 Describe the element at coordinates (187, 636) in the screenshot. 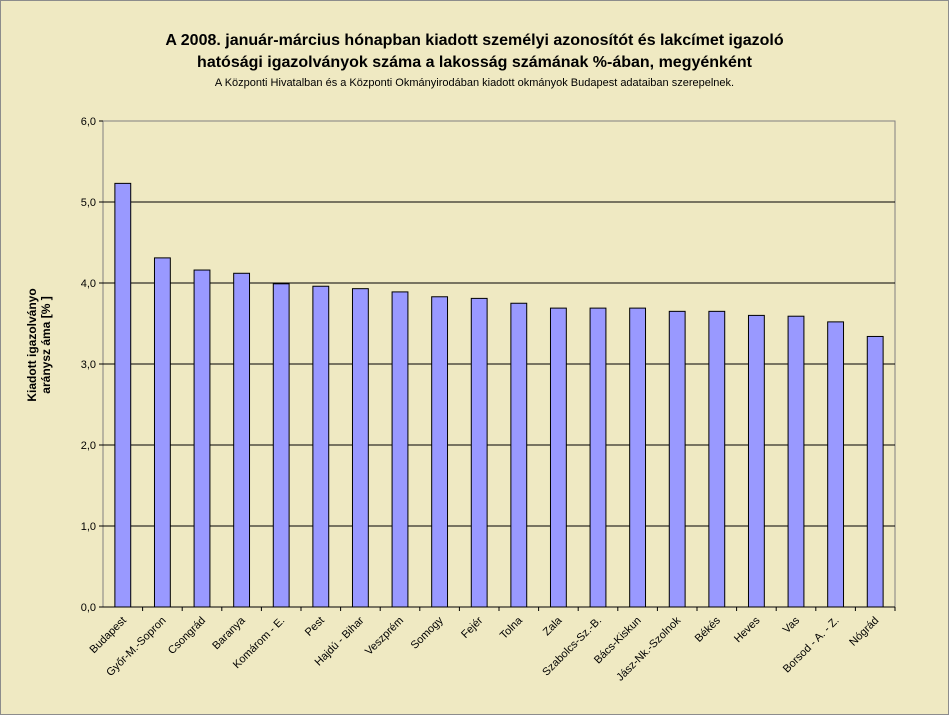

I see `x-tick-label: Csongrád` at that location.